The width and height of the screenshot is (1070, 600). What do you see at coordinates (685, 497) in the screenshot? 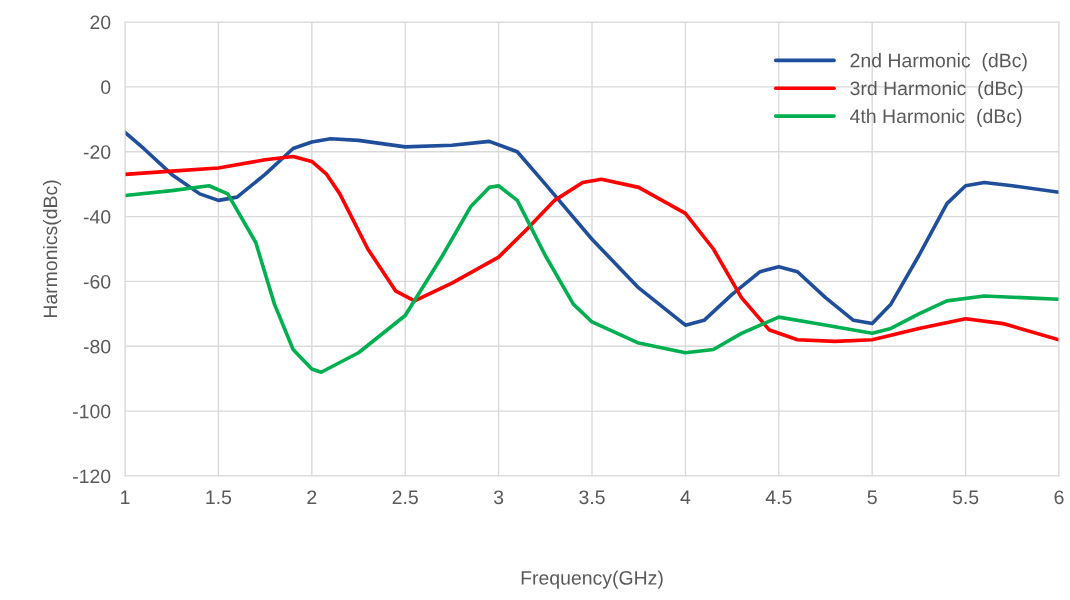
I see `x-tick-label: 4` at bounding box center [685, 497].